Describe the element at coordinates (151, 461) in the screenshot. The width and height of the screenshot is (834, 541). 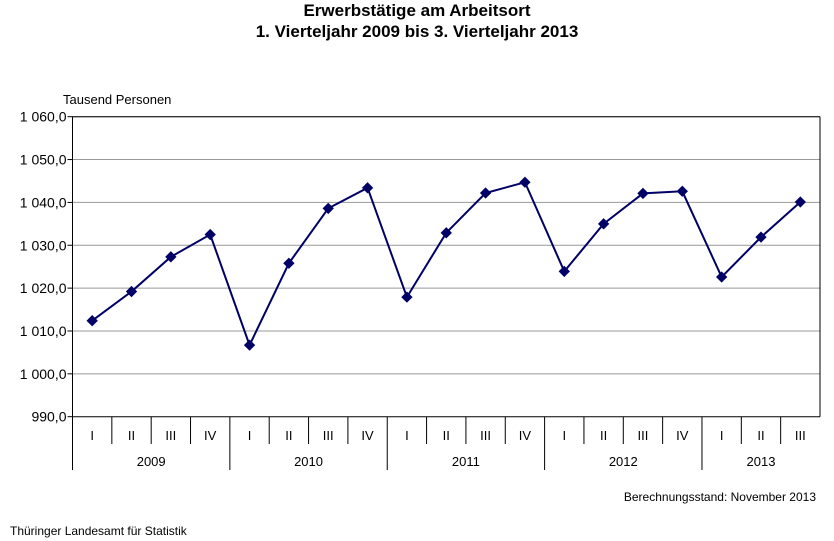
I see `year-label: 2009` at that location.